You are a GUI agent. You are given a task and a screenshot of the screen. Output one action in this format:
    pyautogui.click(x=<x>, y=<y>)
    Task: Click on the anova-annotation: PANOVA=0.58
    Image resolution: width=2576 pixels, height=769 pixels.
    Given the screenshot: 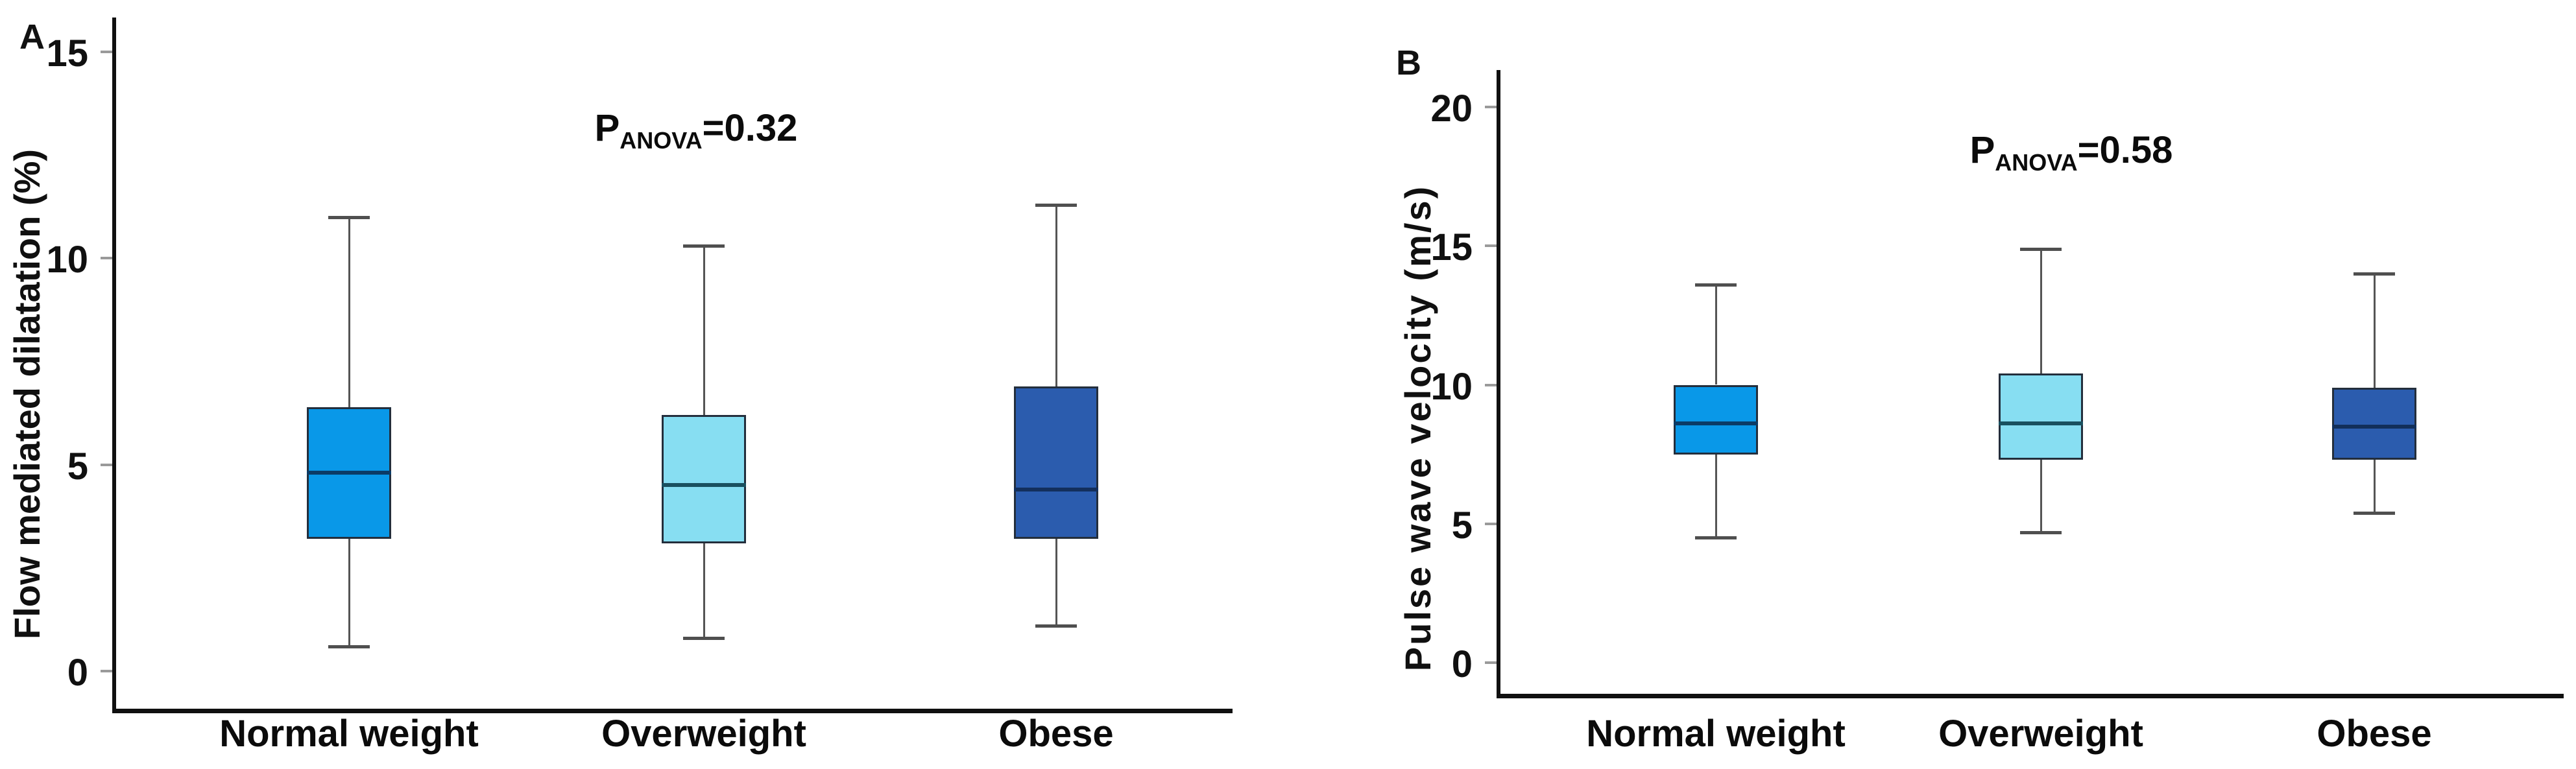 What is the action you would take?
    pyautogui.click(x=2071, y=151)
    